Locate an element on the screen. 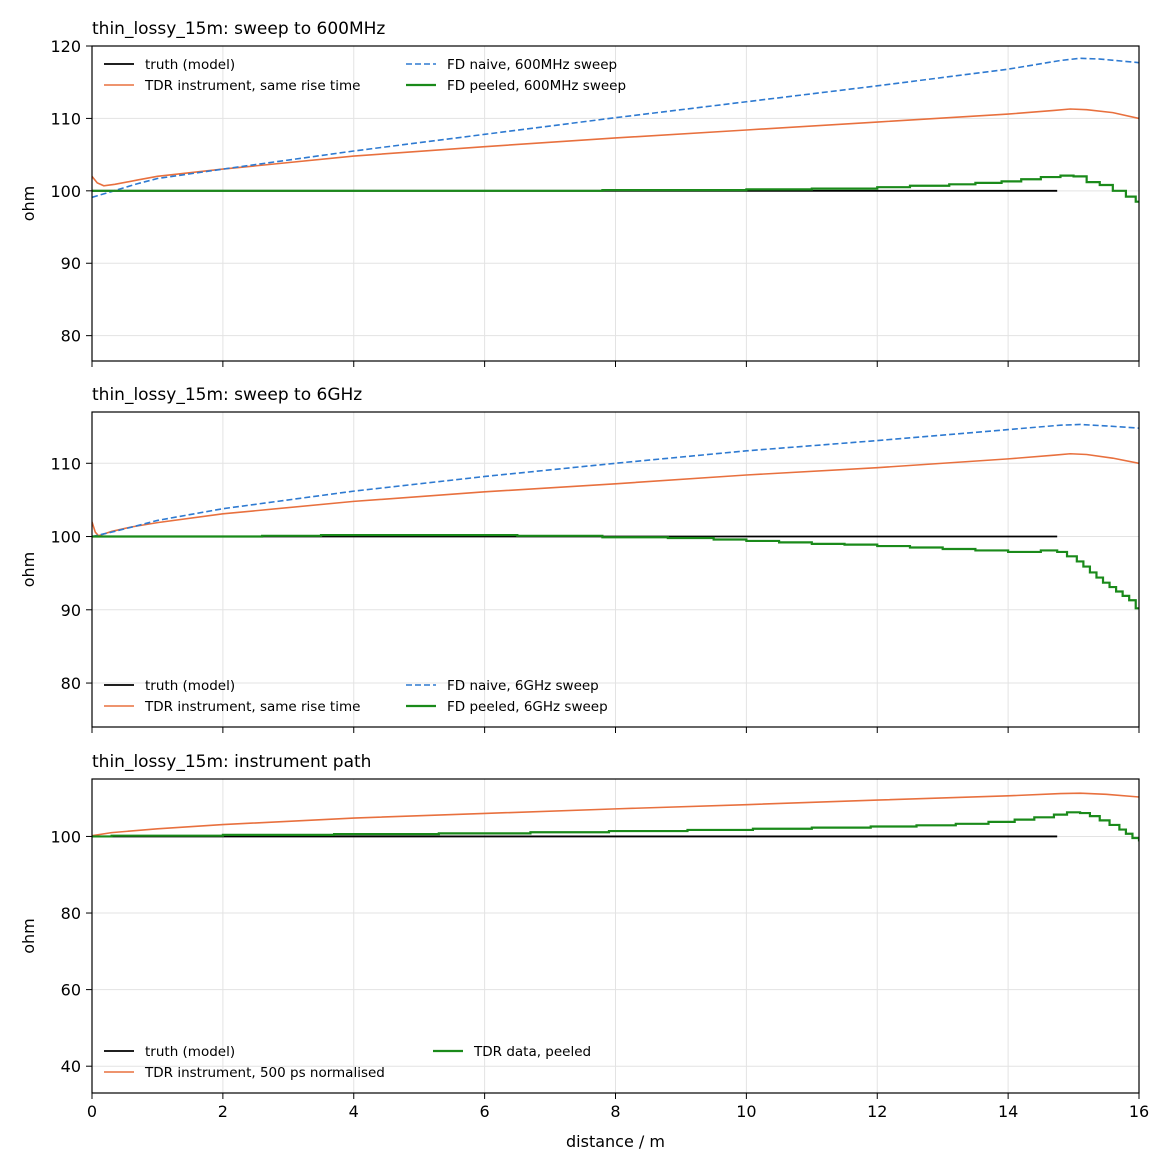 Image resolution: width=1170 pixels, height=1170 pixels. legend-label: FD peeled, 6GHz sweep is located at coordinates (527, 707).